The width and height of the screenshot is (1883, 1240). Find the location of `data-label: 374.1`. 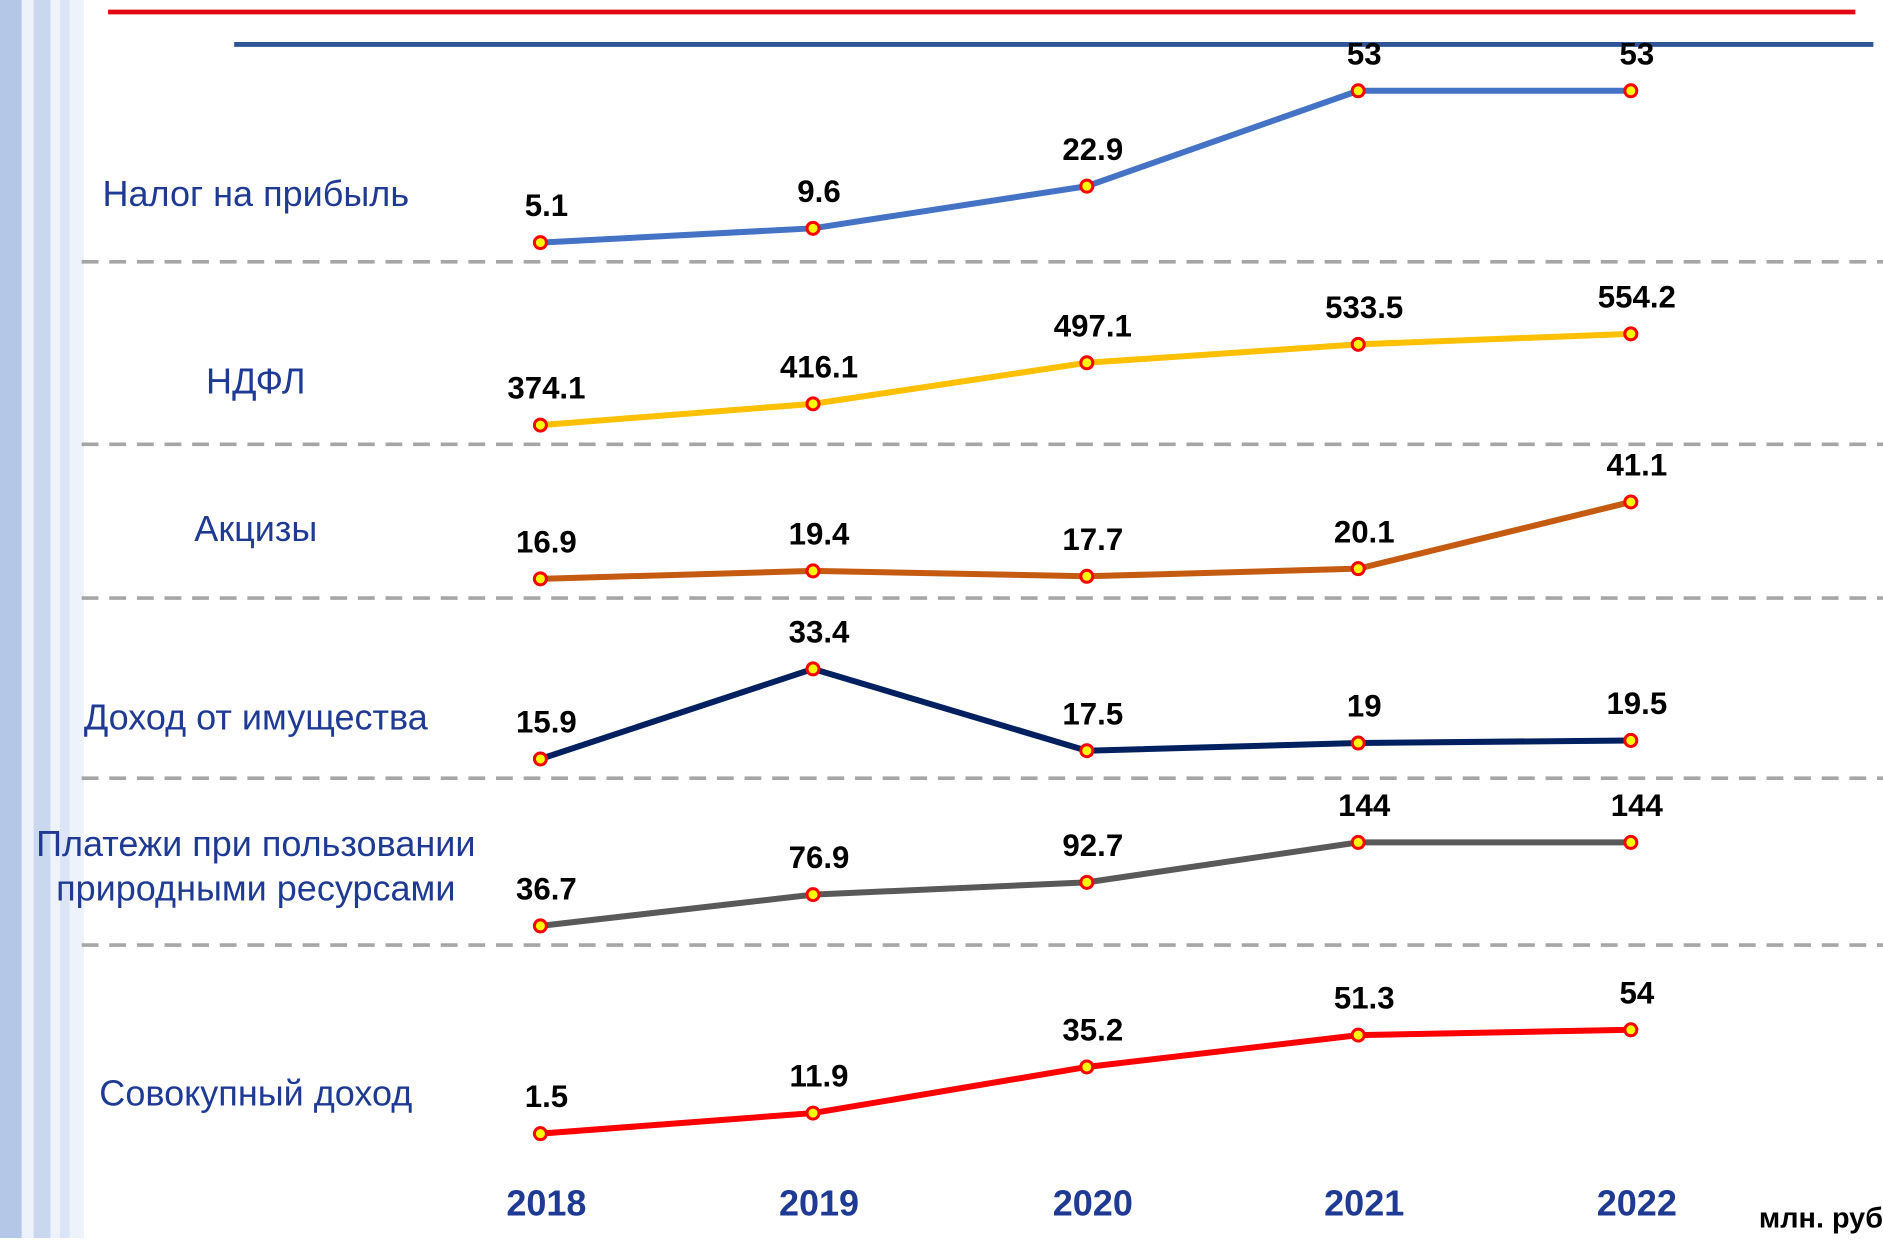

data-label: 374.1 is located at coordinates (546, 388).